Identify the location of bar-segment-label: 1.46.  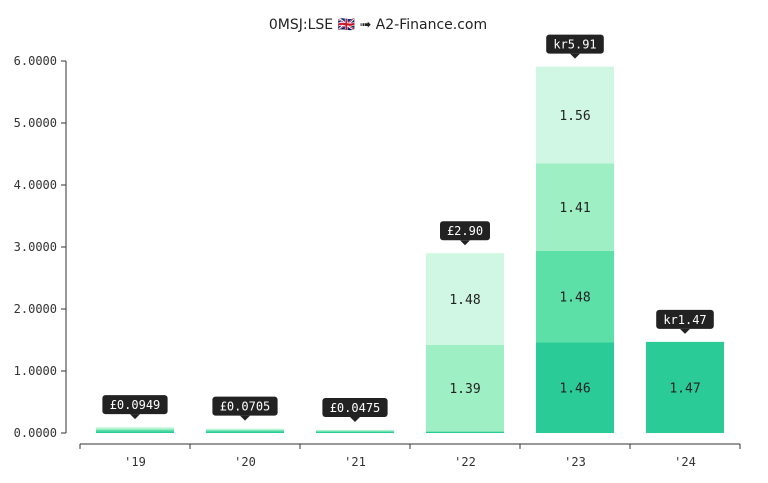
(574, 389).